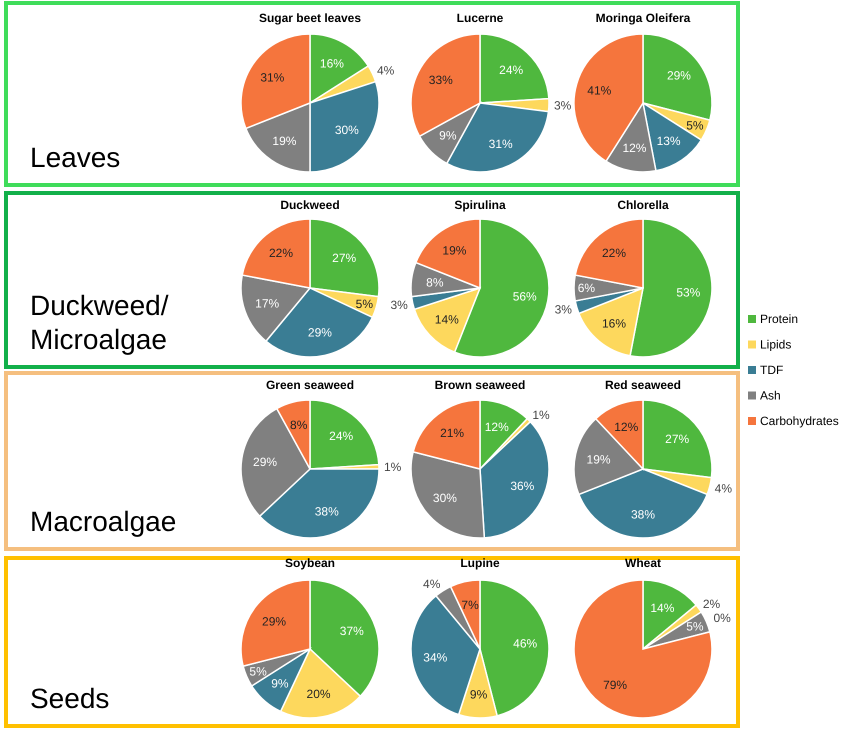 Image resolution: width=852 pixels, height=729 pixels. I want to click on data-label: 21%, so click(452, 433).